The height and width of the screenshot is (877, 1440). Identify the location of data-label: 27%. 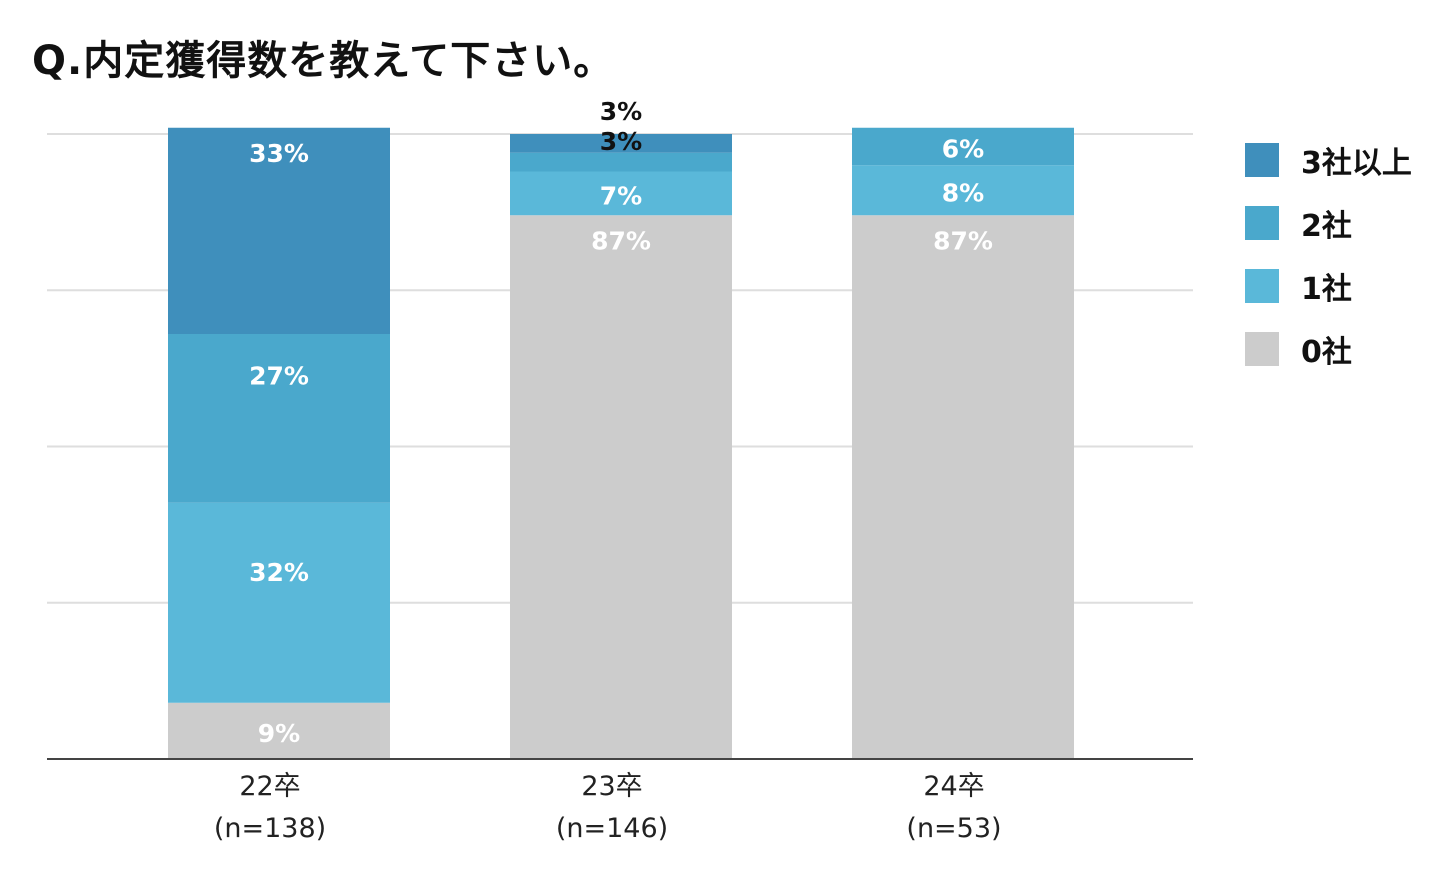
(279, 375).